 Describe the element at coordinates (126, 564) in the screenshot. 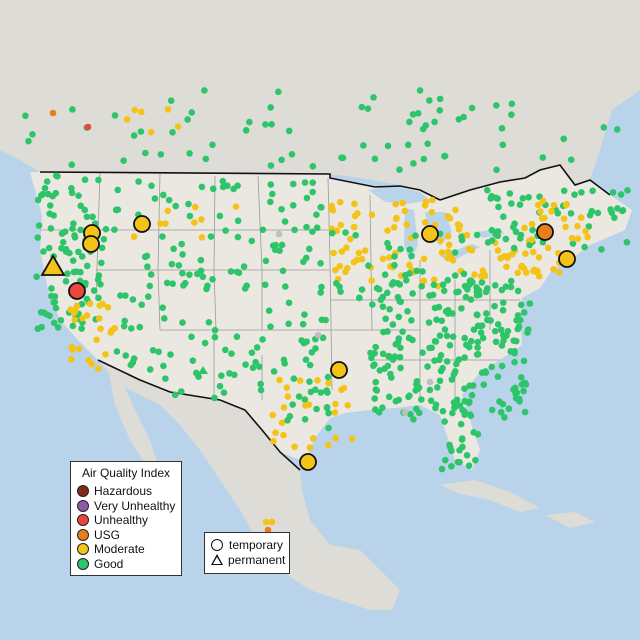

I see `legend-item-good: Good` at that location.